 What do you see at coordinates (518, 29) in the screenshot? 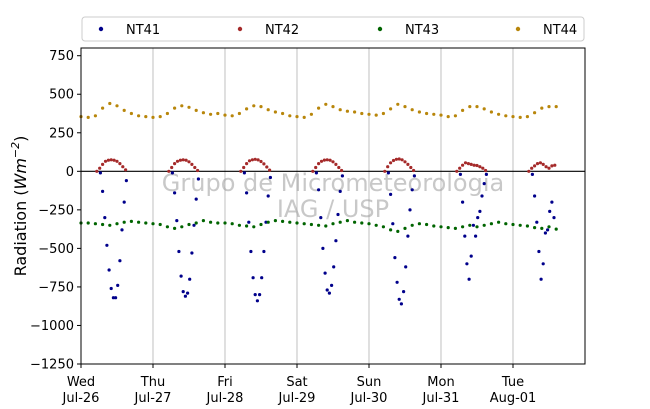
I see `legend-marker-NT44` at bounding box center [518, 29].